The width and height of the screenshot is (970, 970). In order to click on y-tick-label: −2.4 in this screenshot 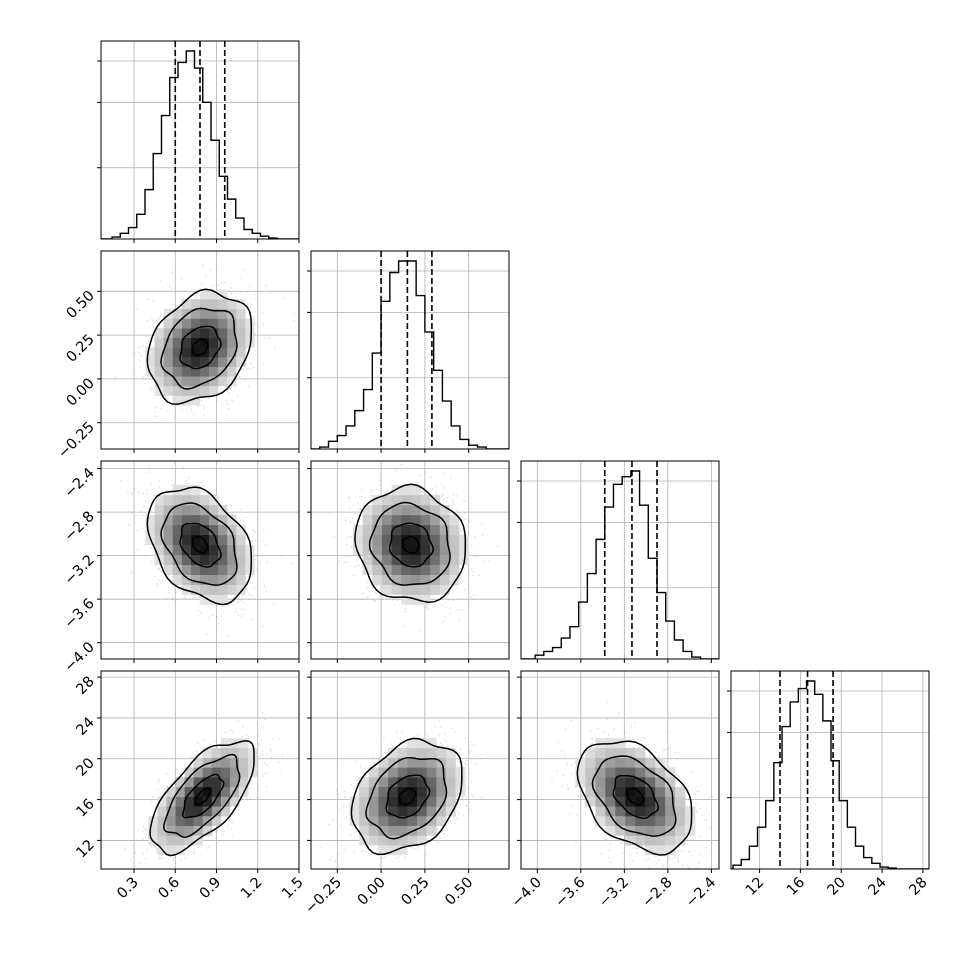, I will do `click(80, 483)`.